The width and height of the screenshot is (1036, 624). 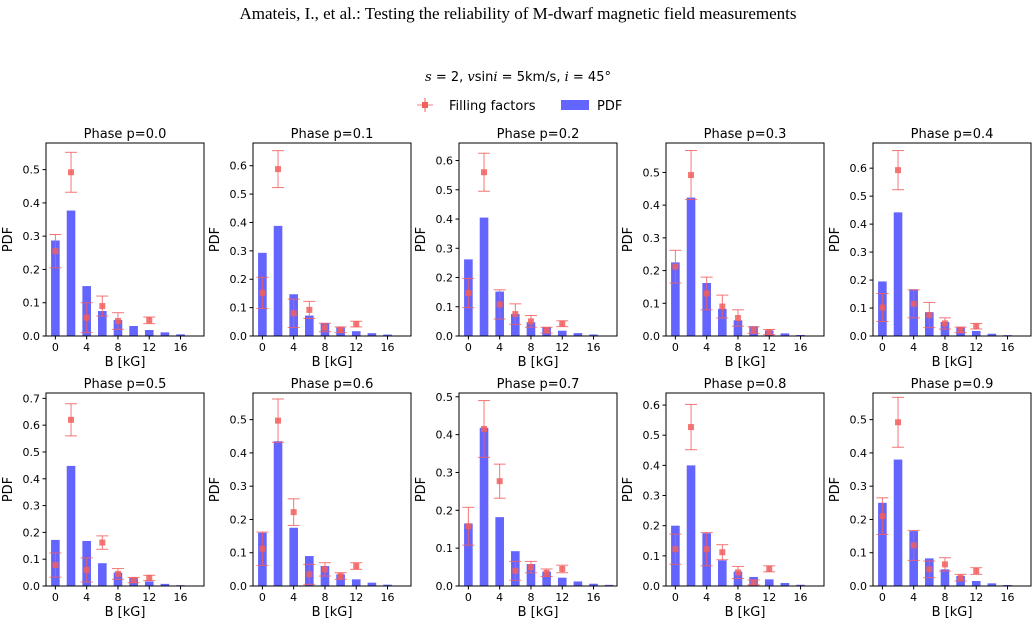 What do you see at coordinates (428, 77) in the screenshot?
I see `suptitle-part: s` at bounding box center [428, 77].